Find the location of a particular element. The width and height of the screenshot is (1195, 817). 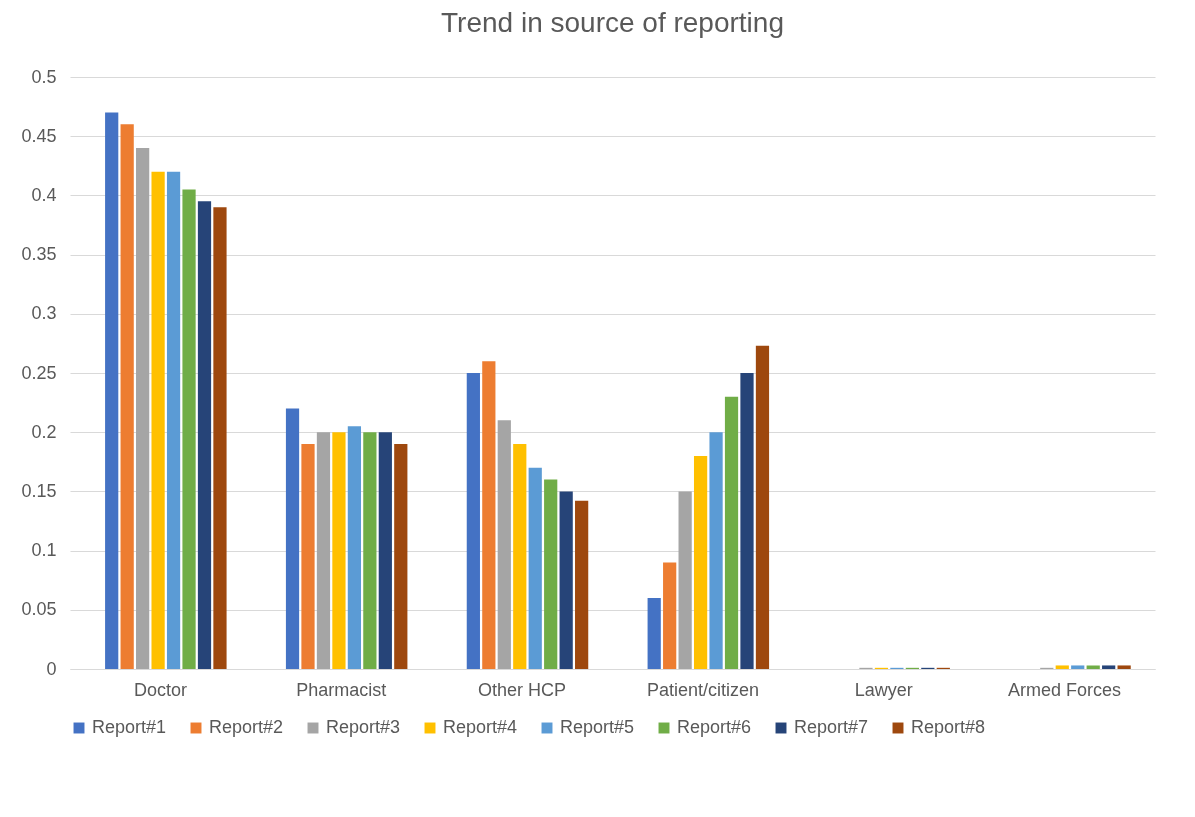

x-tick-label: Other HCP is located at coordinates (522, 689).